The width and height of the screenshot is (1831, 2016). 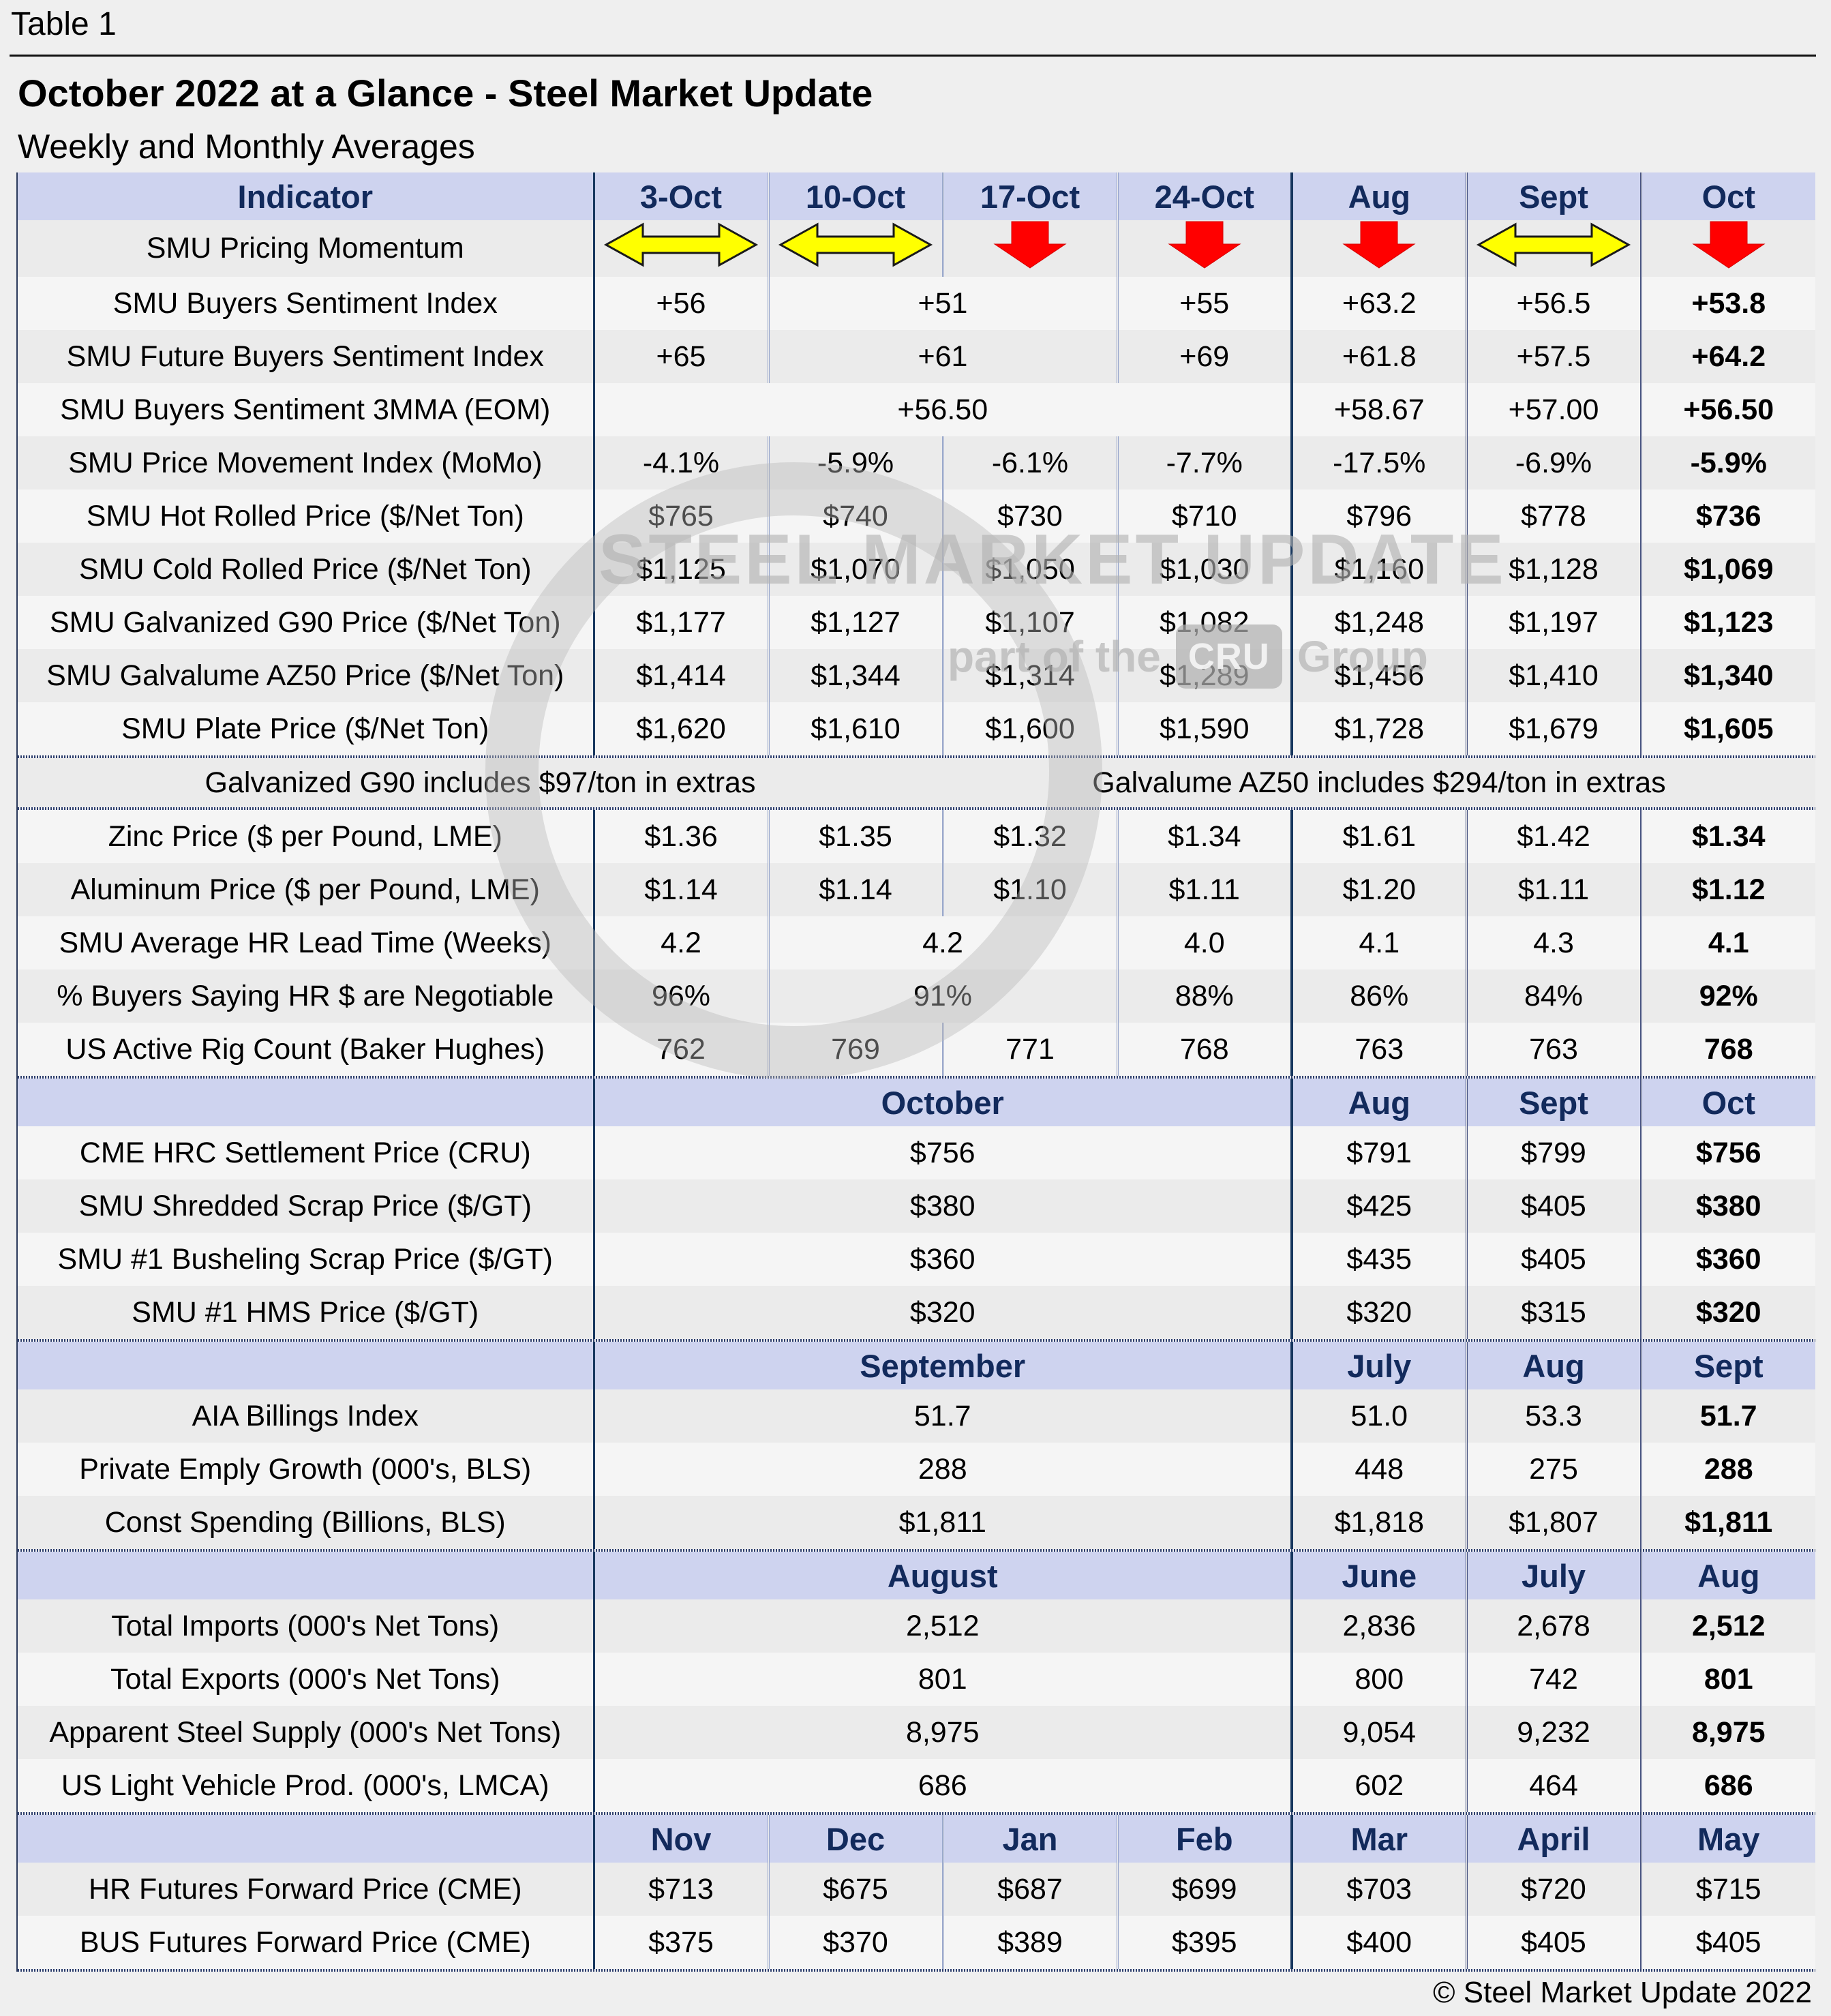 I want to click on value-cell: 742, so click(x=1553, y=1679).